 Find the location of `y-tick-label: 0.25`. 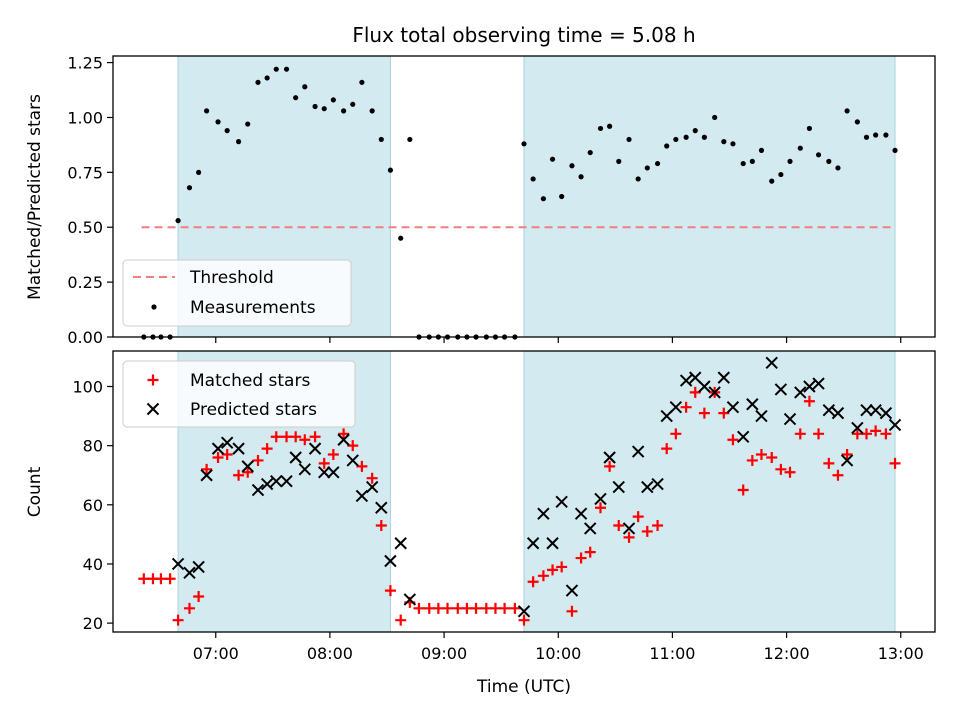

y-tick-label: 0.25 is located at coordinates (85, 282).